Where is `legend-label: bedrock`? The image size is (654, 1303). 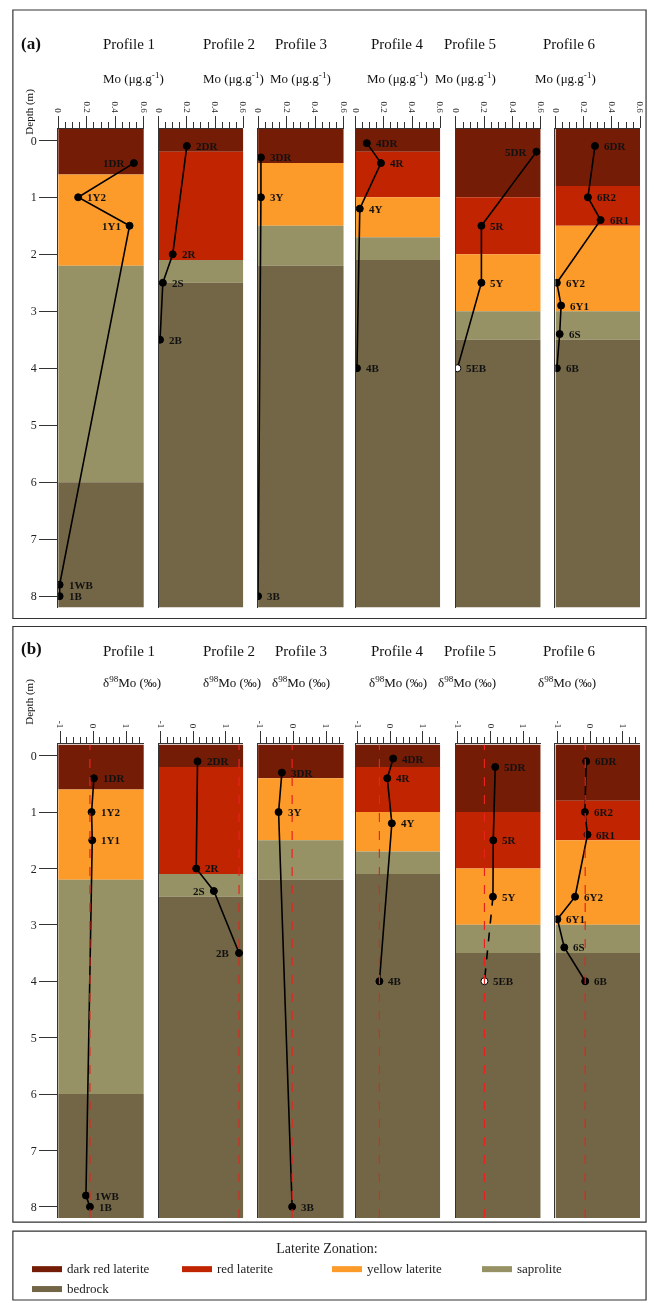 legend-label: bedrock is located at coordinates (88, 1289).